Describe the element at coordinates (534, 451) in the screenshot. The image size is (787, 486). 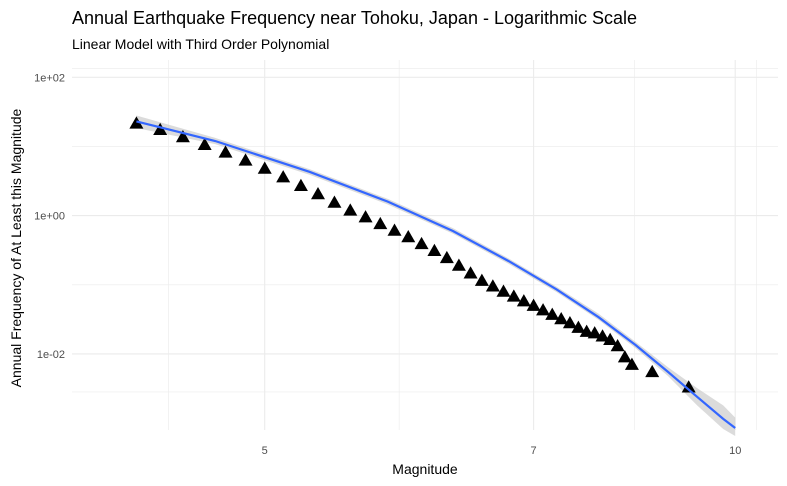
I see `x-tick-label: 7` at that location.